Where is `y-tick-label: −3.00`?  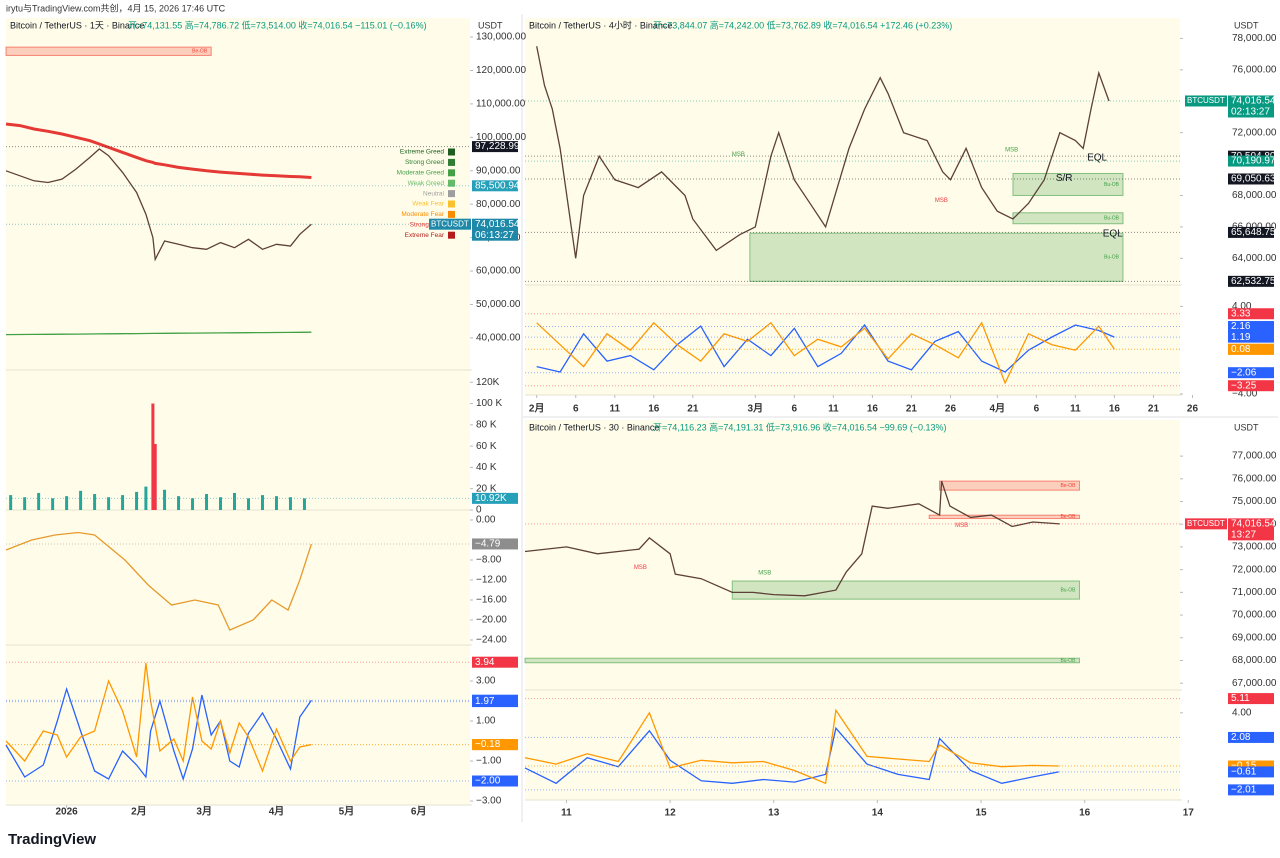 y-tick-label: −3.00 is located at coordinates (489, 801).